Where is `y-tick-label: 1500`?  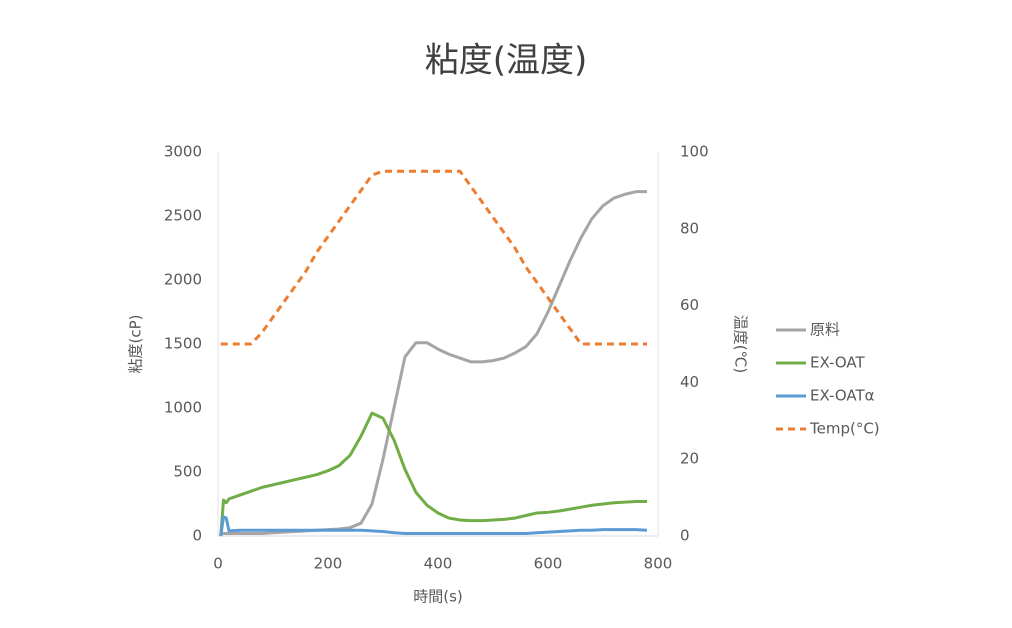
y-tick-label: 1500 is located at coordinates (183, 344).